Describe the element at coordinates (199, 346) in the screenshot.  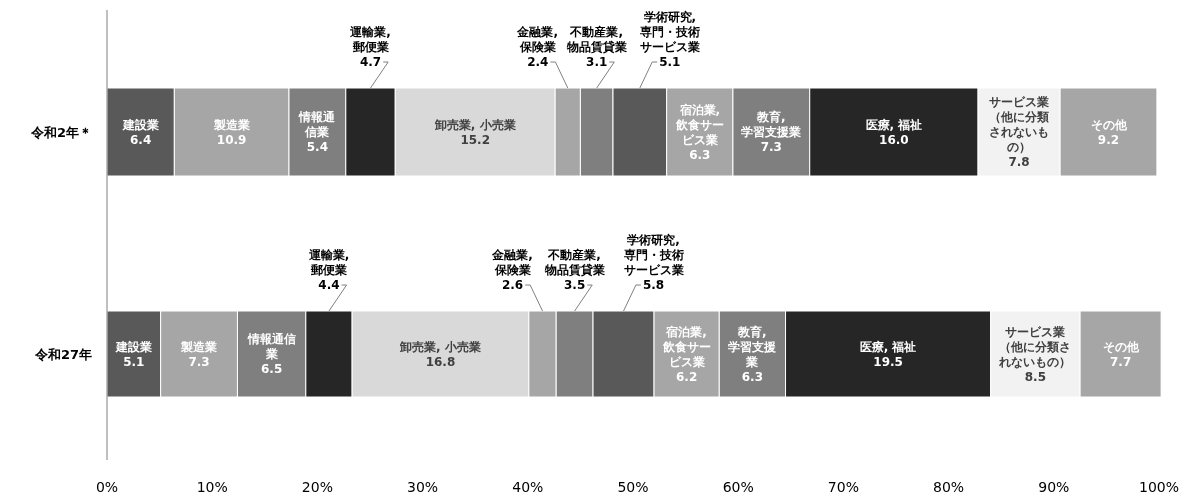
I see `series-label: 製造業` at that location.